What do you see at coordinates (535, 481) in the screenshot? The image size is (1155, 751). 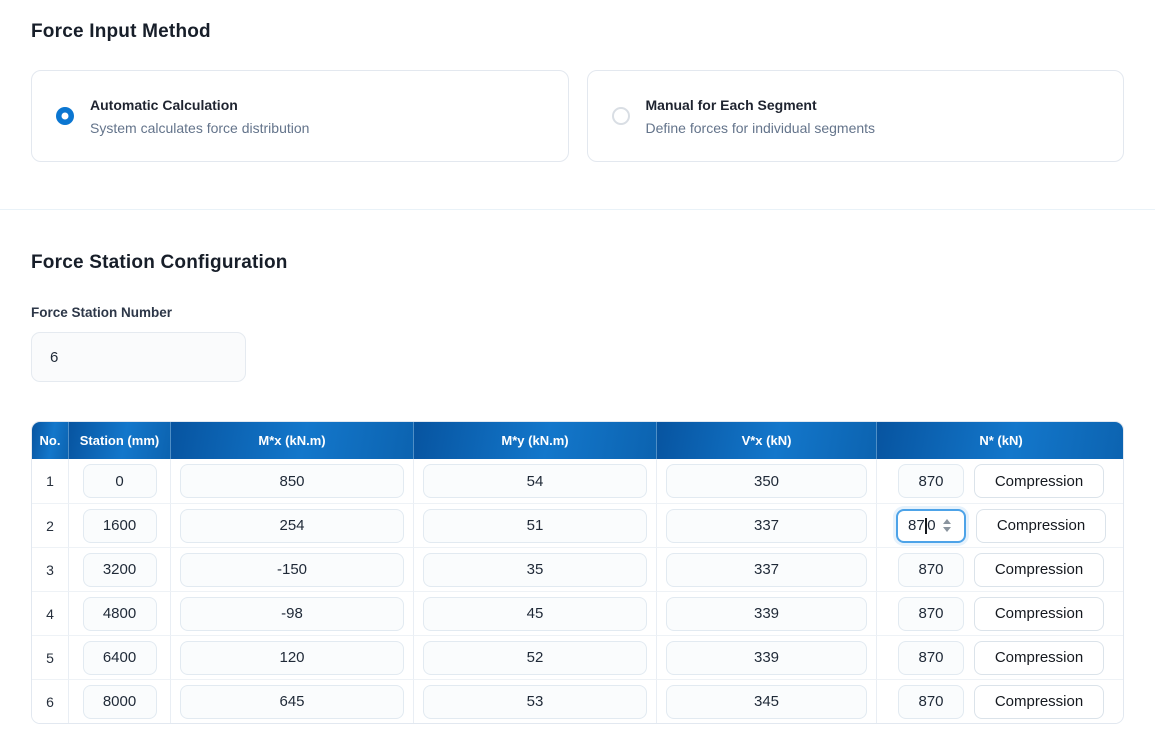 I see `my-input: 54` at bounding box center [535, 481].